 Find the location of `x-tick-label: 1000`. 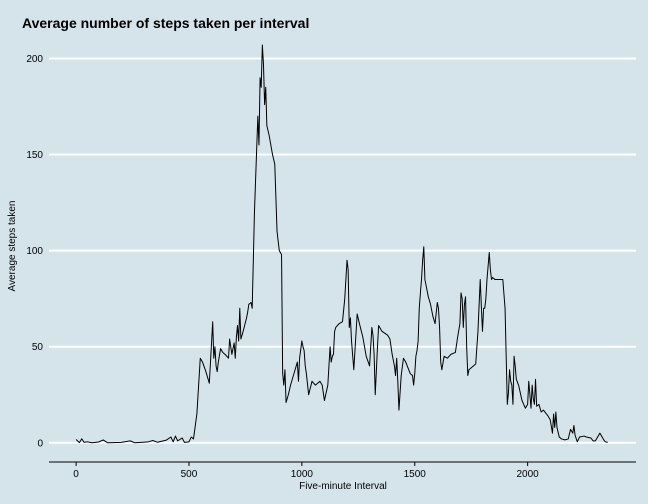

x-tick-label: 1000 is located at coordinates (302, 474).